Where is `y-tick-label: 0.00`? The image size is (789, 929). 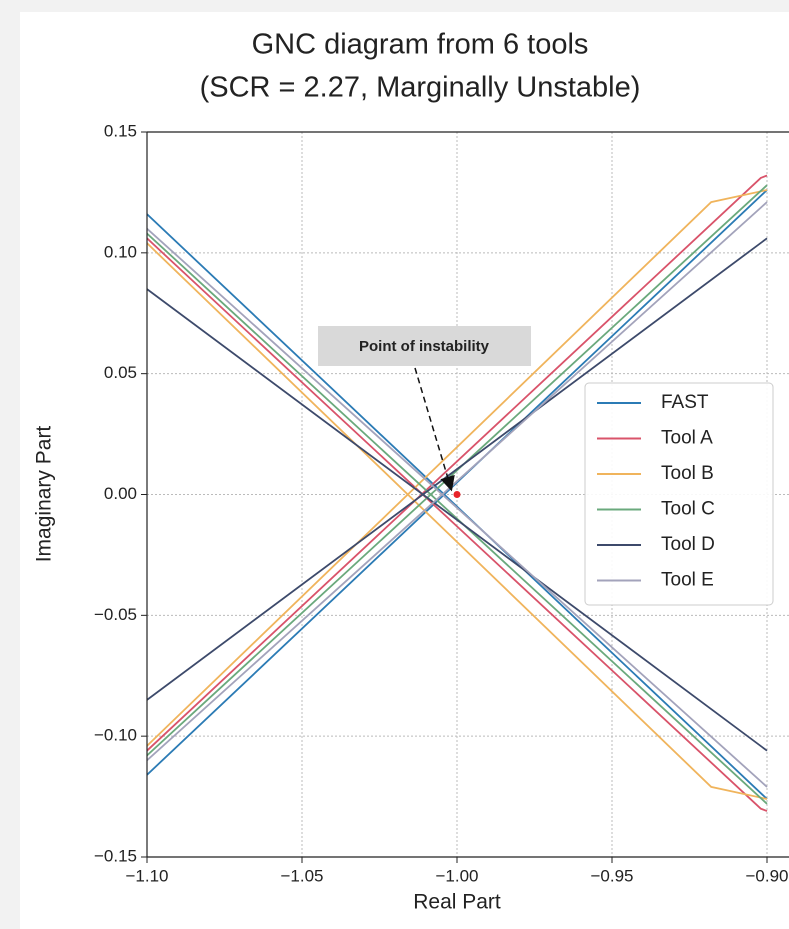
y-tick-label: 0.00 is located at coordinates (120, 493).